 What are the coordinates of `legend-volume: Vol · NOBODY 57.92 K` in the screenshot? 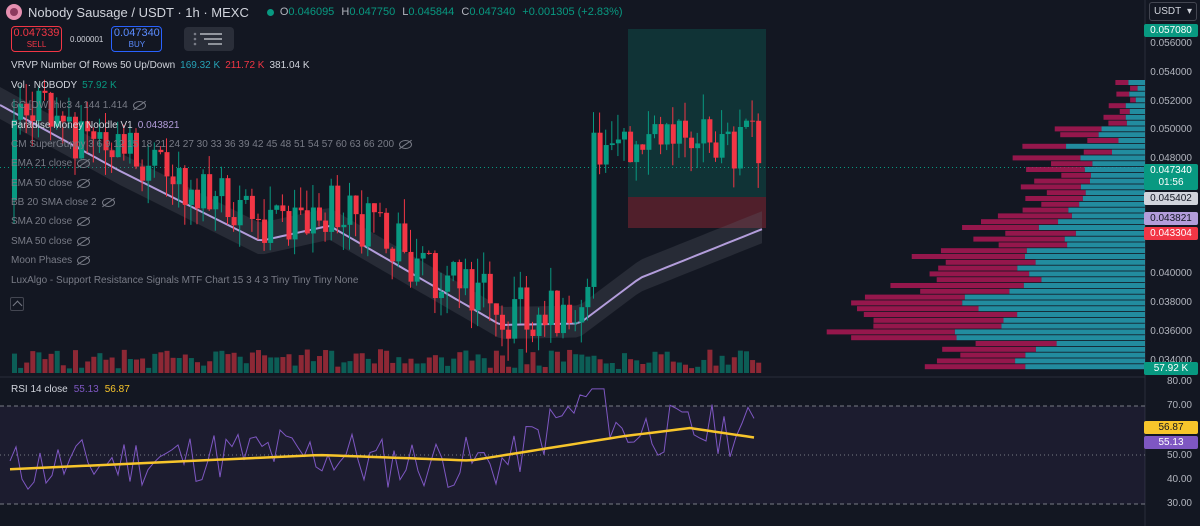 It's located at (64, 85).